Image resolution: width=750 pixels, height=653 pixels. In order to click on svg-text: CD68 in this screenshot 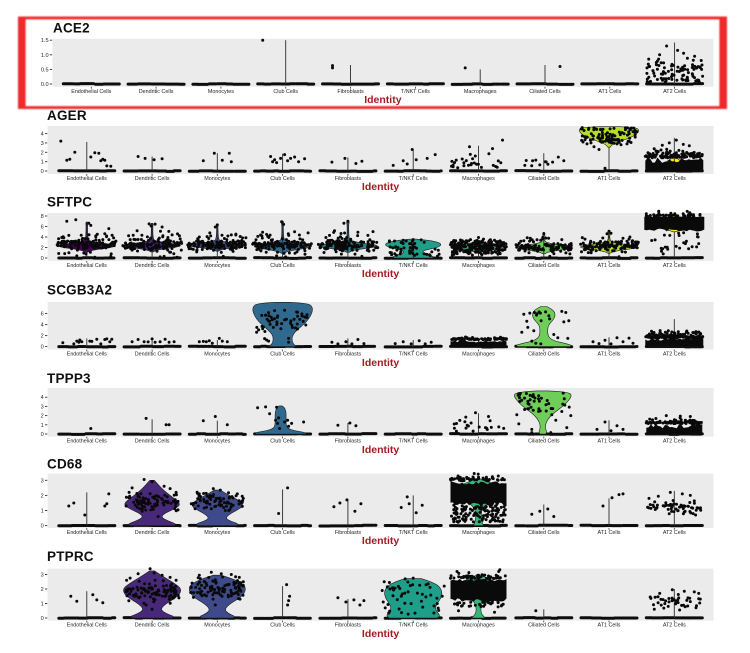, I will do `click(65, 464)`.